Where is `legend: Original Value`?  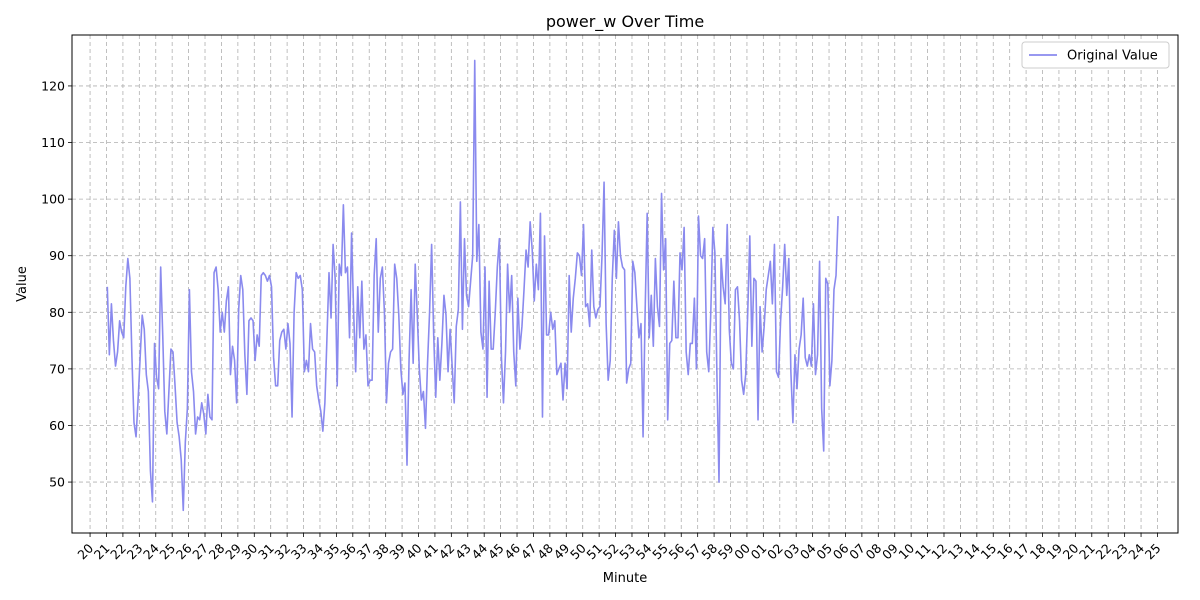
legend: Original Value is located at coordinates (1095, 55).